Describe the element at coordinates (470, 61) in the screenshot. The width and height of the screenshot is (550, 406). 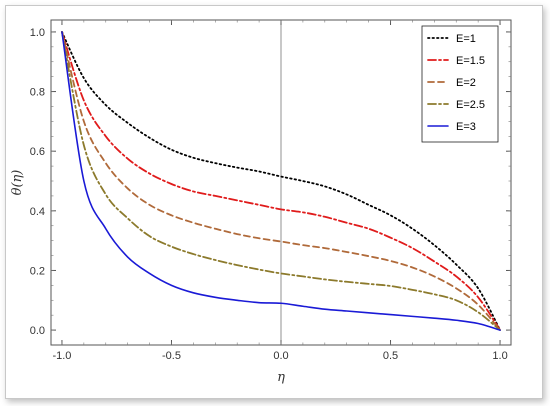
I see `legend-label-2: E=1.5` at that location.